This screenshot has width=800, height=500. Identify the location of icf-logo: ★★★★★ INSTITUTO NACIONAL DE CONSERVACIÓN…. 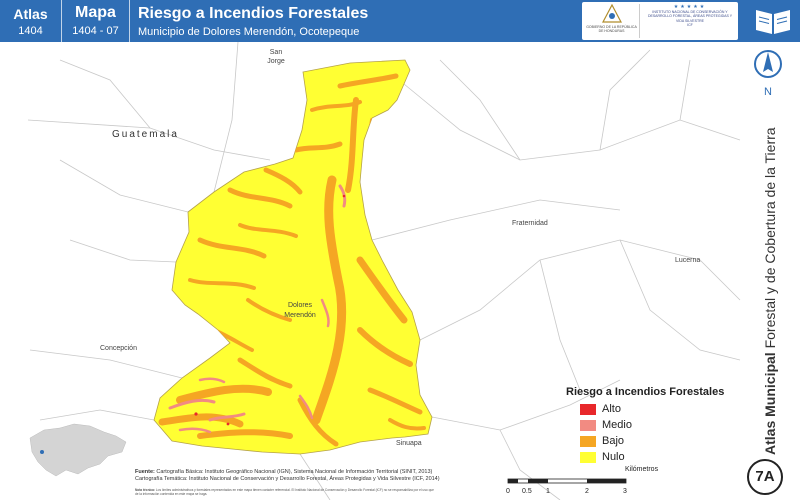
(690, 21).